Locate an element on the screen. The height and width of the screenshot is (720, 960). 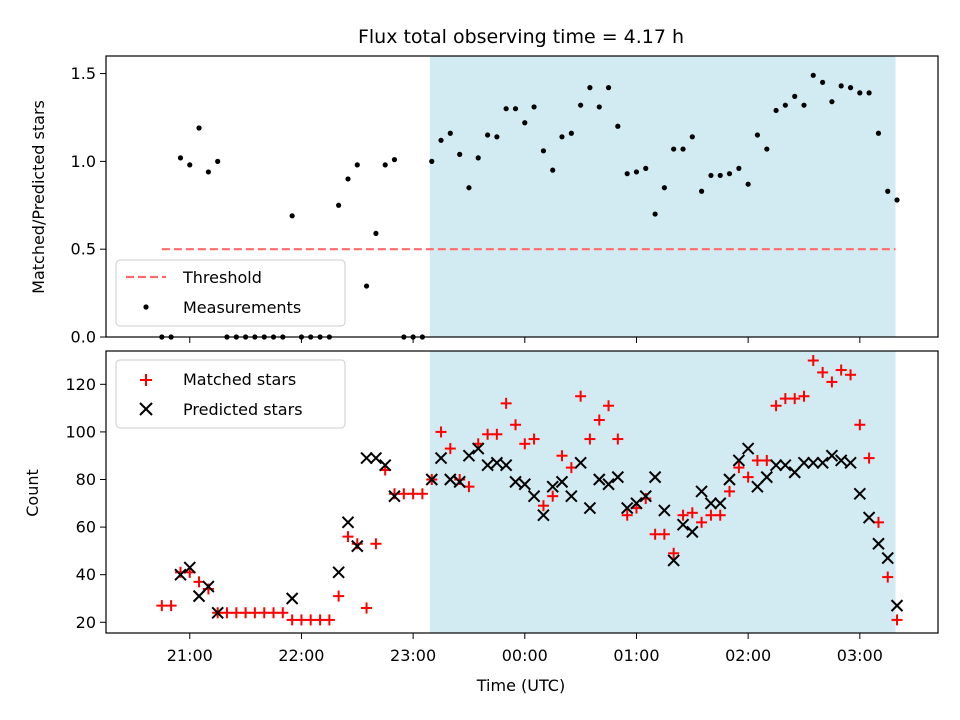
legend-threshold-label: Threshold is located at coordinates (222, 277).